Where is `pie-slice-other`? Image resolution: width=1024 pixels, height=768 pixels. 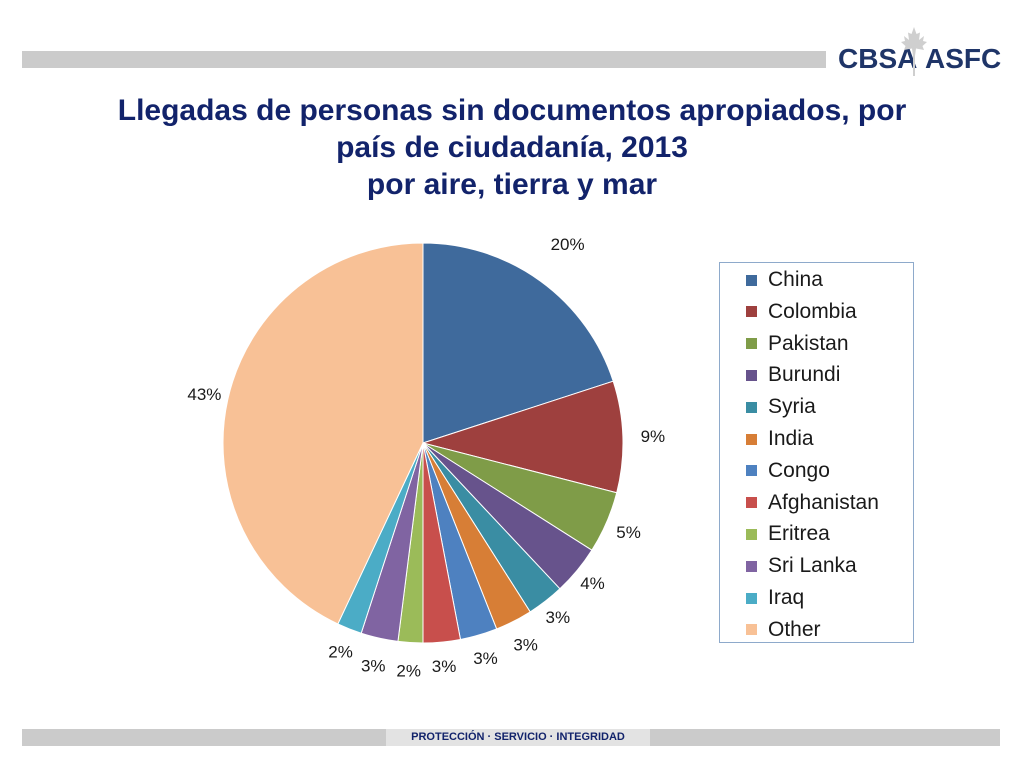
pie-slice-other is located at coordinates (323, 433).